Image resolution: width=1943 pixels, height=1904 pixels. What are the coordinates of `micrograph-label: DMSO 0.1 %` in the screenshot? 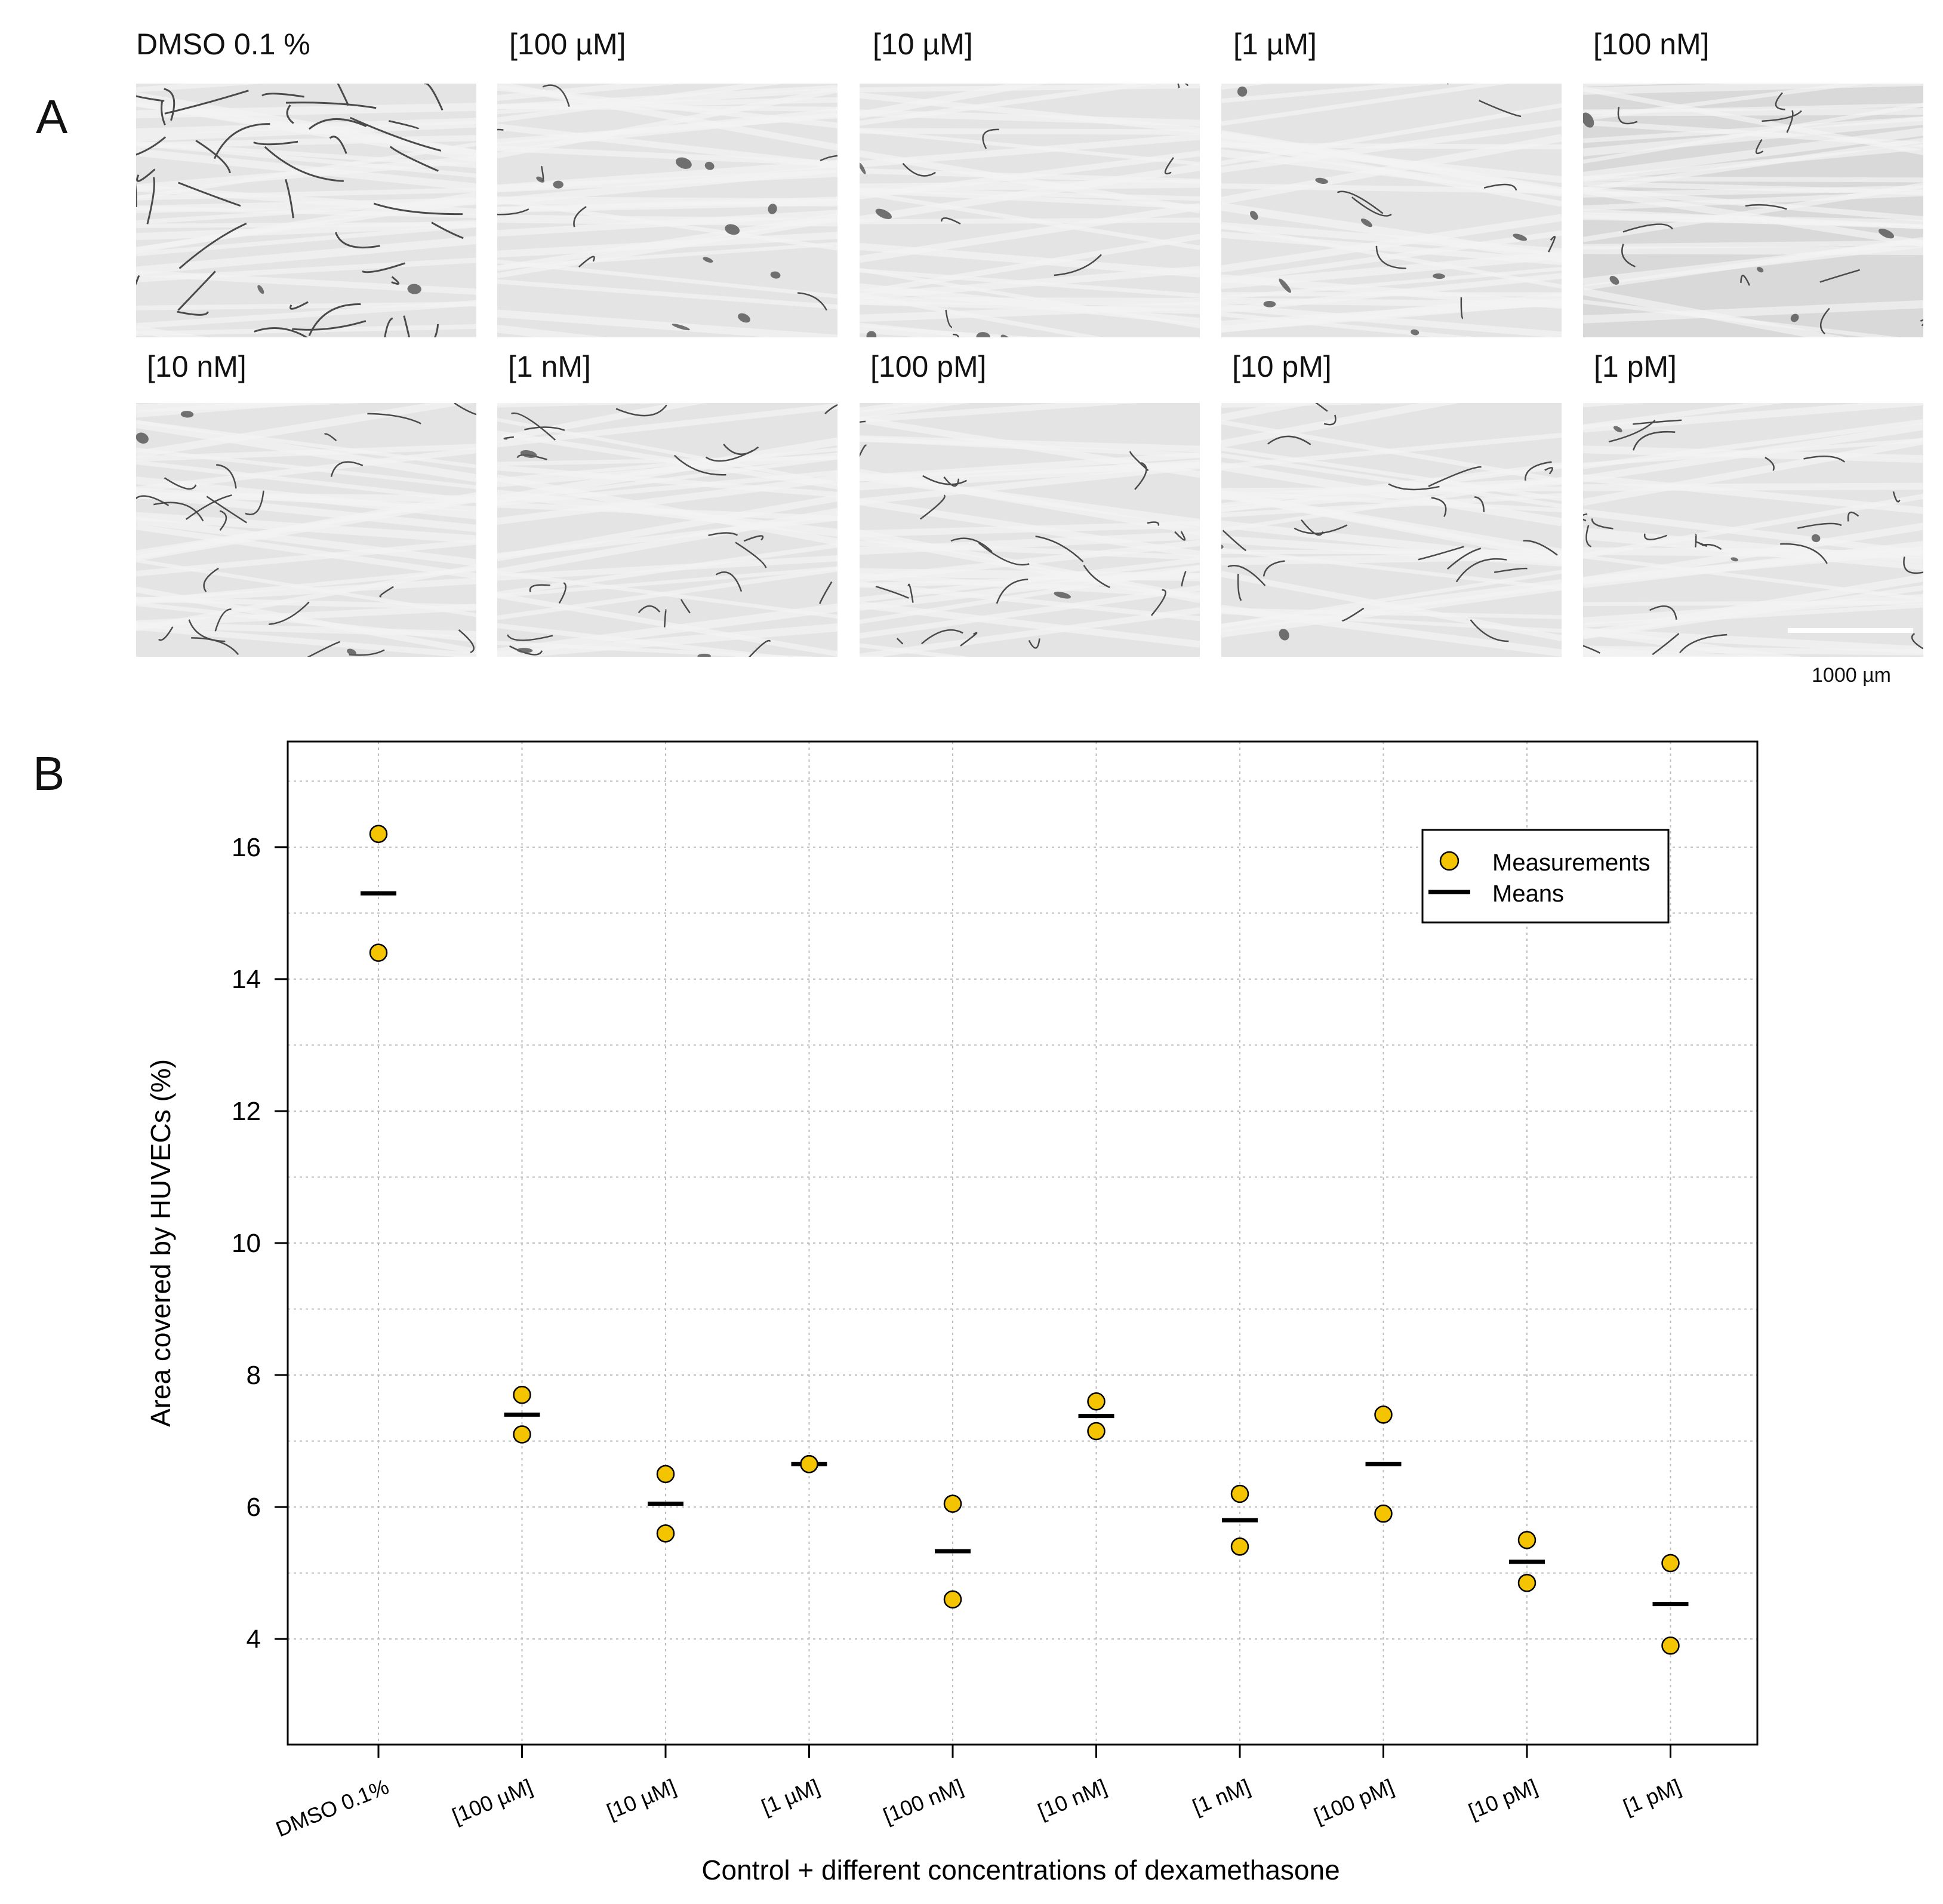 It's located at (223, 44).